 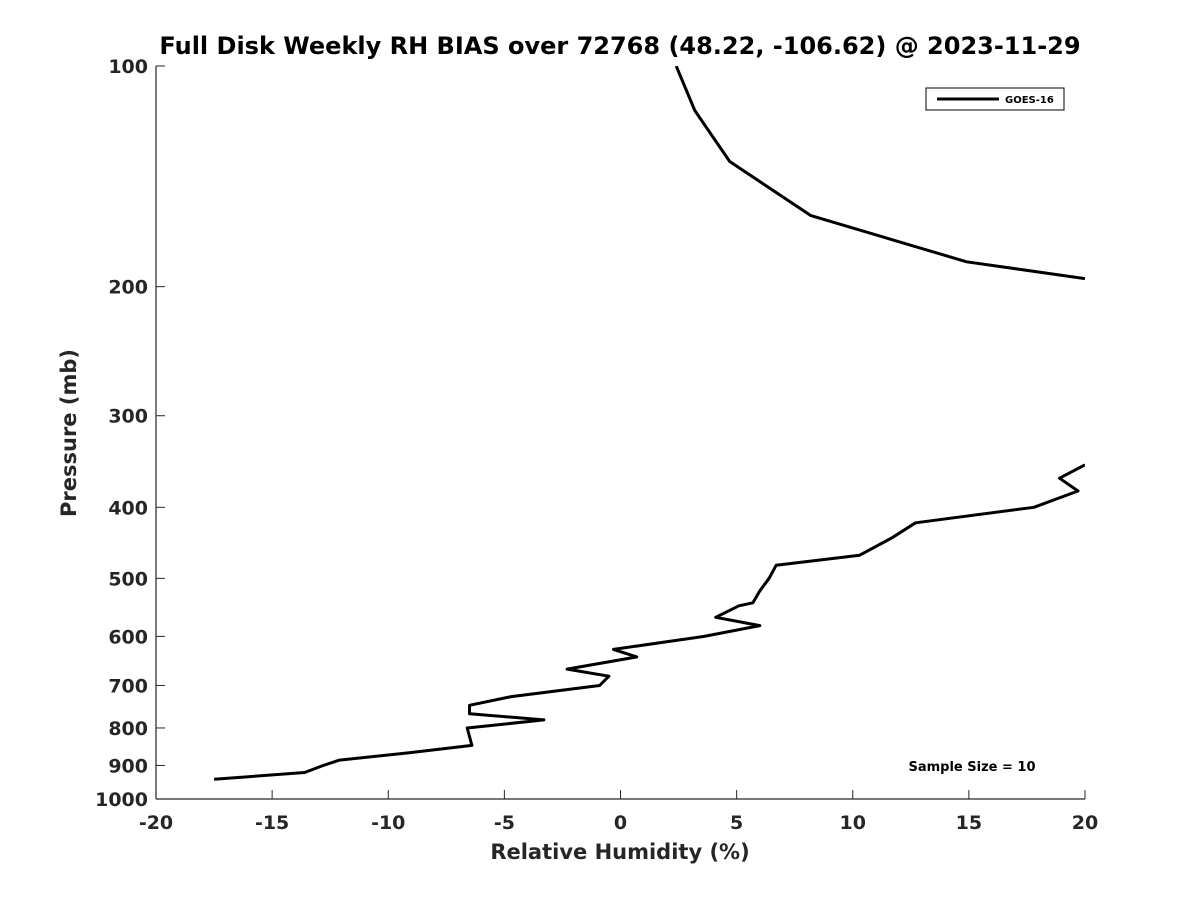 What do you see at coordinates (69, 433) in the screenshot?
I see `y-axis-label: Pressure (mb)` at bounding box center [69, 433].